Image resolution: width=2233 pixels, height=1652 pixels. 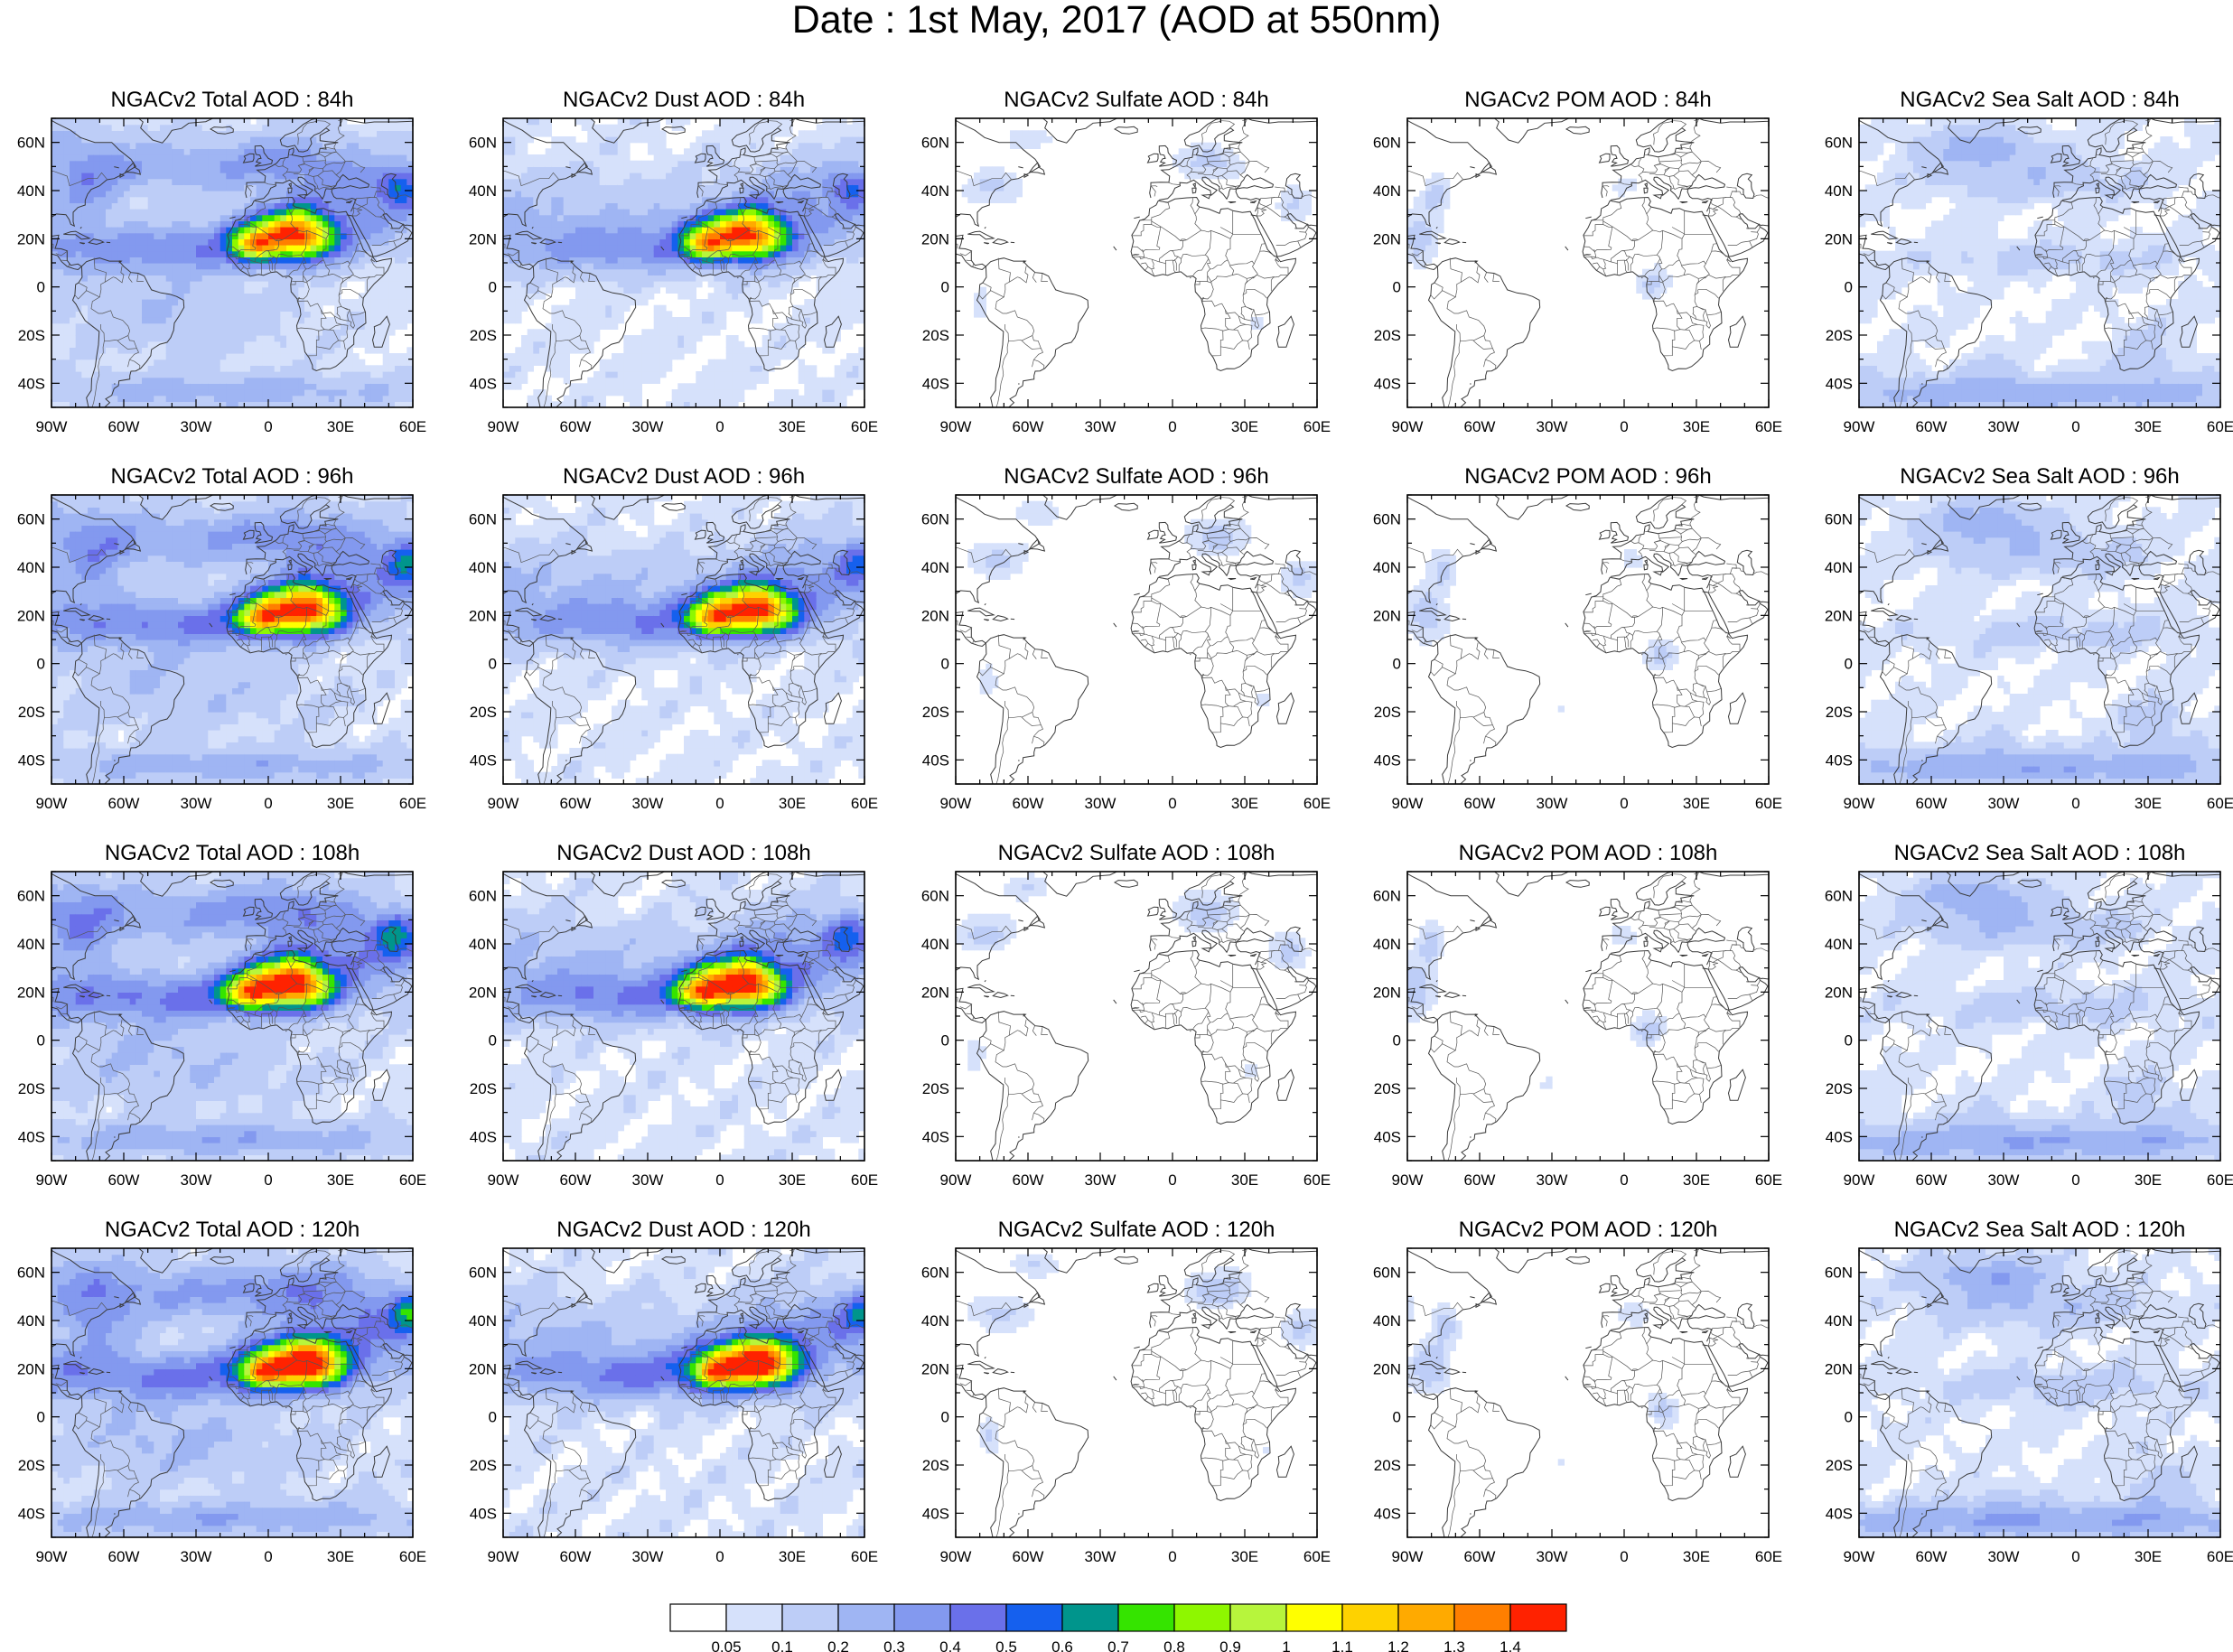 What do you see at coordinates (684, 476) in the screenshot?
I see `panel-title: NGACv2 Dust AOD : 96h` at bounding box center [684, 476].